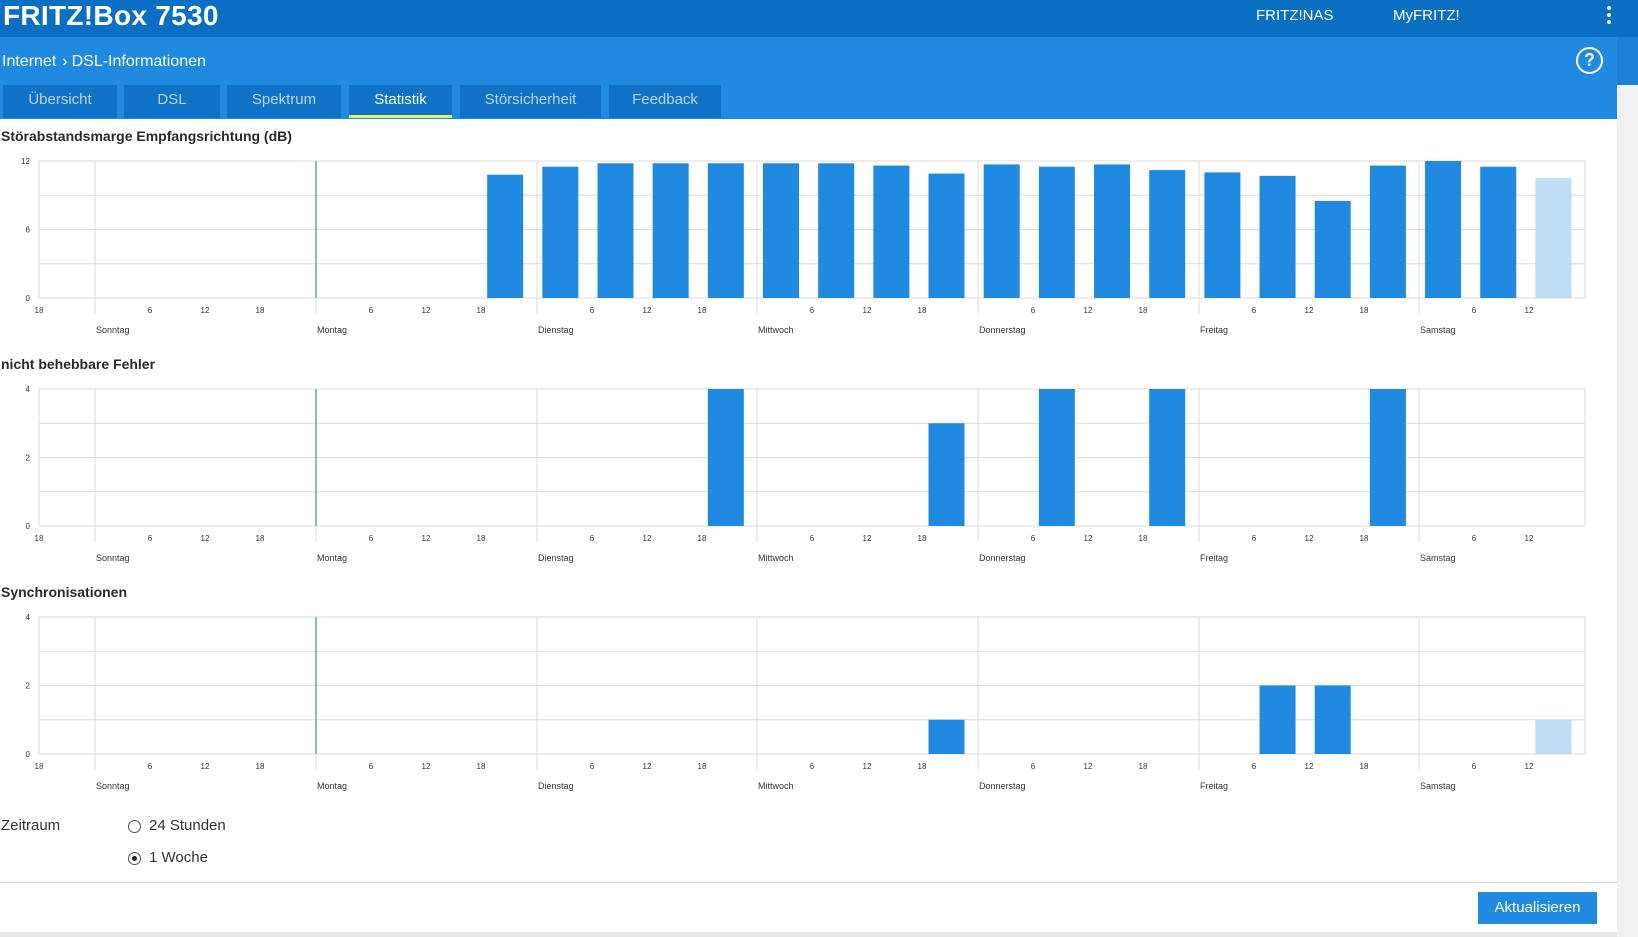  I want to click on radio-1-woche, so click(134, 858).